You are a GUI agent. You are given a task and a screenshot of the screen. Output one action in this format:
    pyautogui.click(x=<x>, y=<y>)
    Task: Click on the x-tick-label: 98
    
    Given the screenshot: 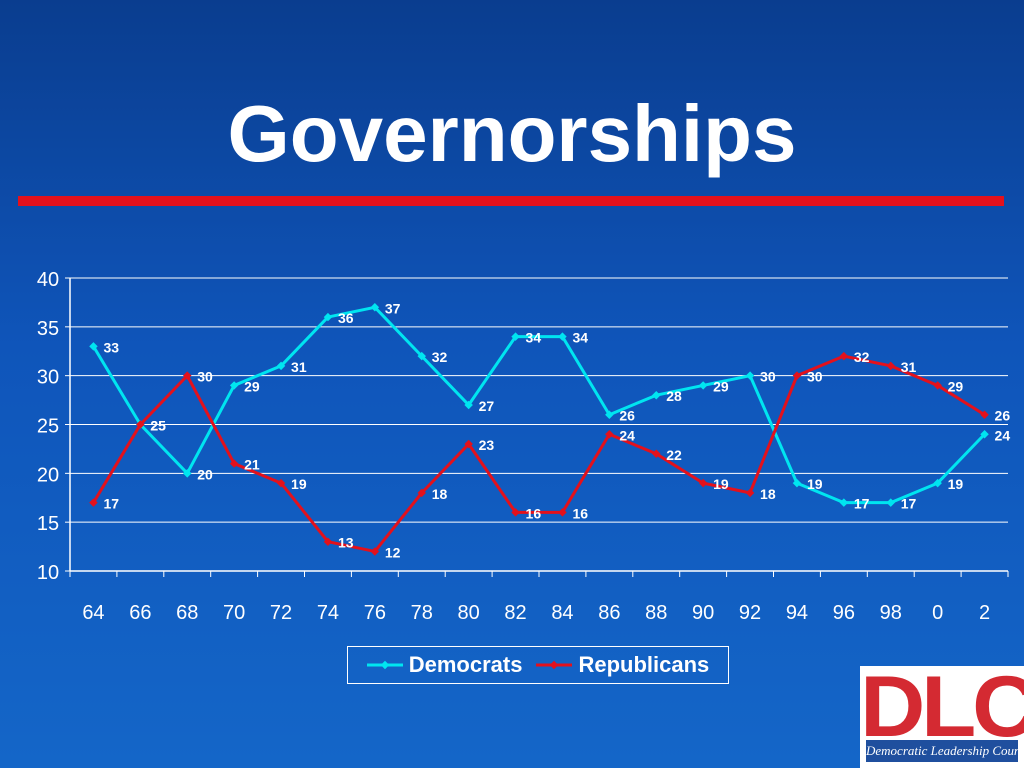 What is the action you would take?
    pyautogui.click(x=891, y=613)
    